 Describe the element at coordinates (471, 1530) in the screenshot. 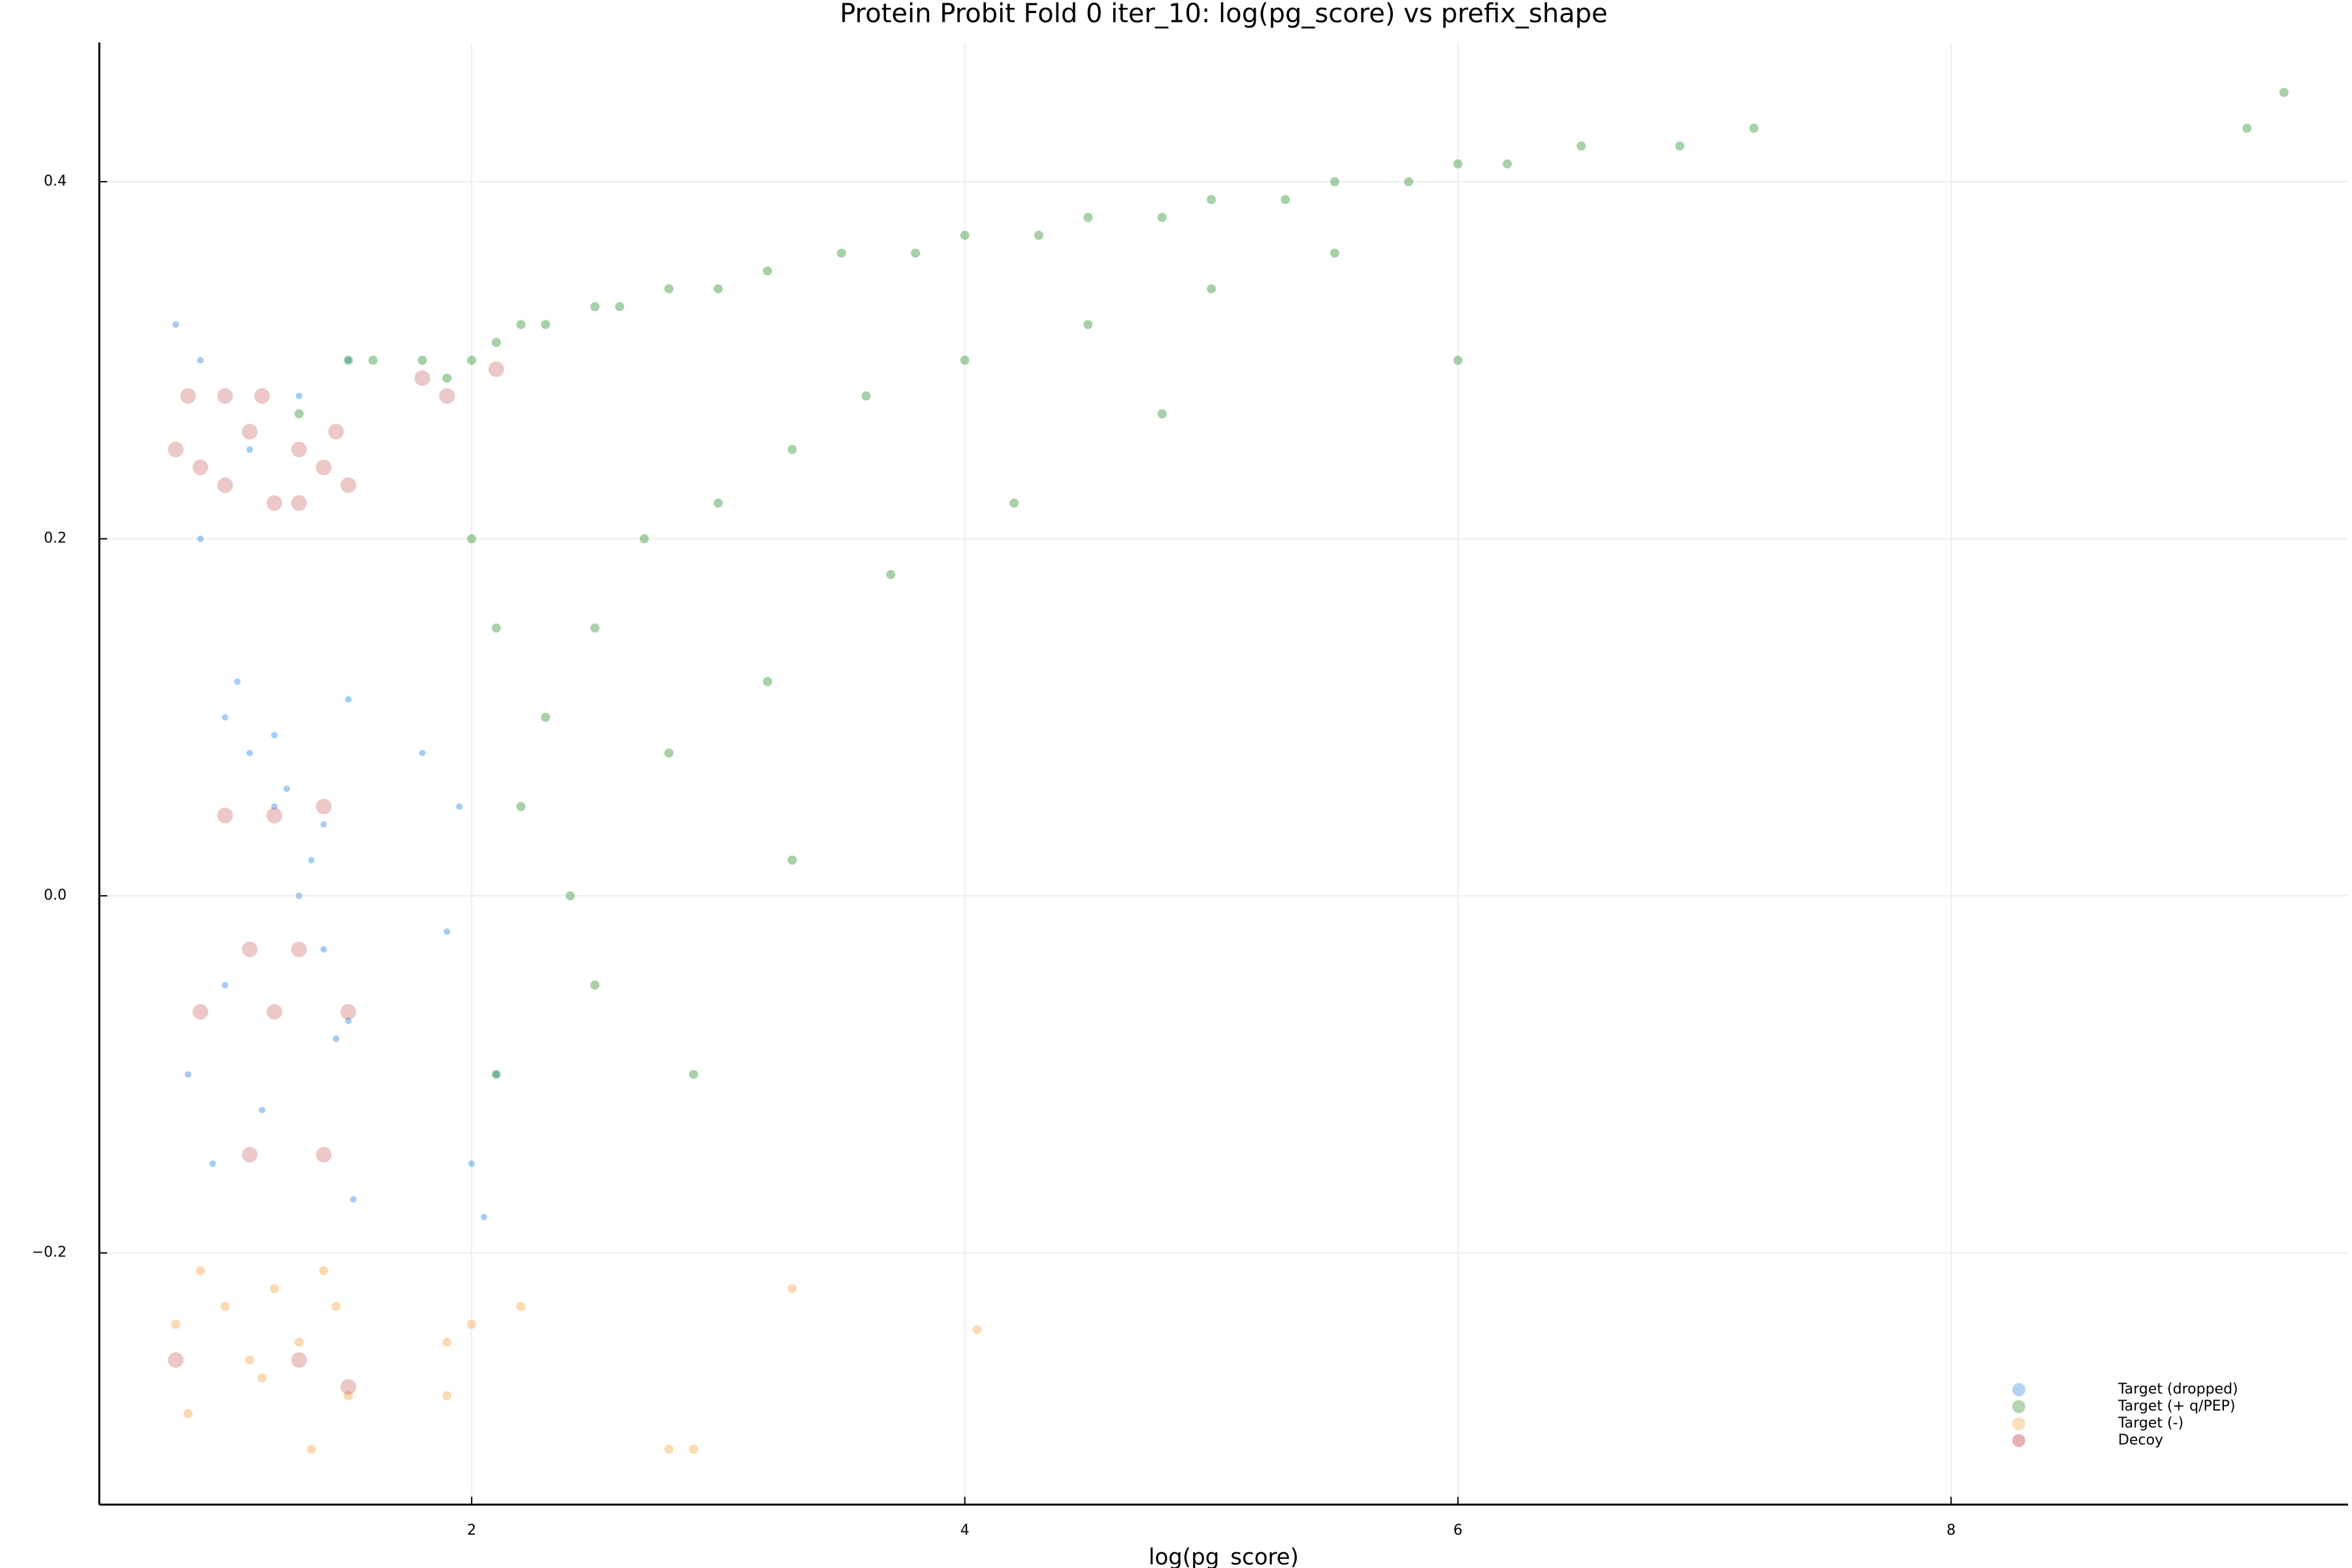

I see `x-tick-label: 2` at that location.